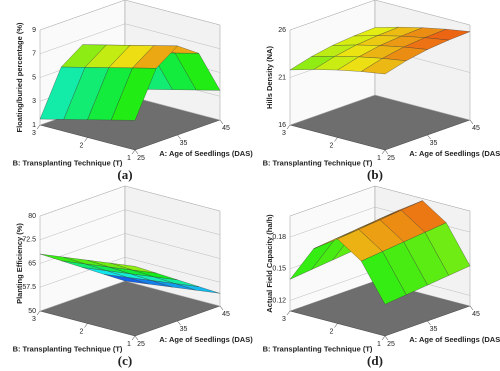 Image resolution: width=500 pixels, height=371 pixels. I want to click on z-tick-label: 80, so click(32, 216).